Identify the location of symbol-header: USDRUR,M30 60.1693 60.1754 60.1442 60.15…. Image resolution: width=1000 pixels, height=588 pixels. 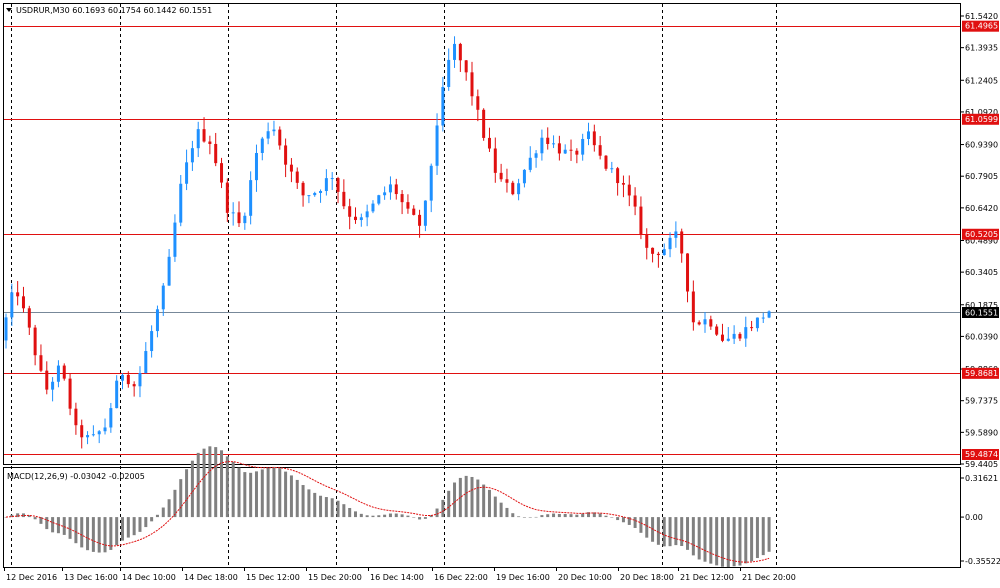
(114, 10).